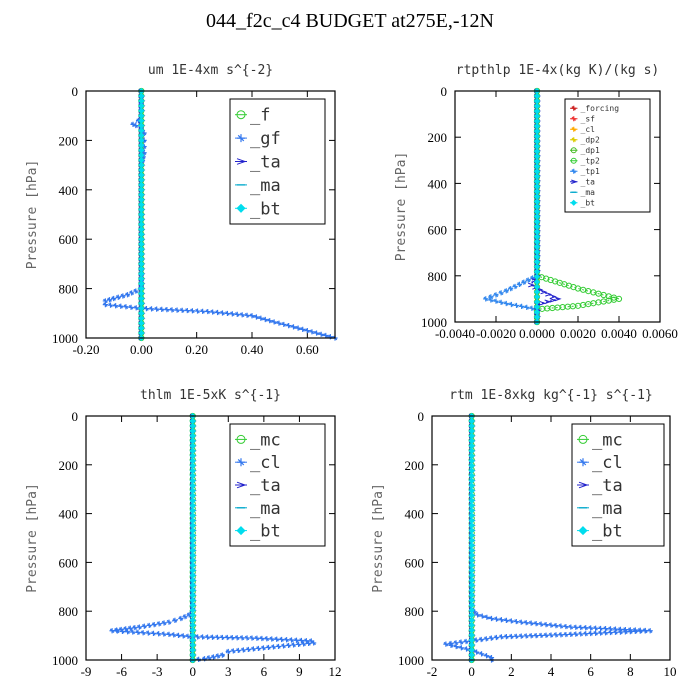  I want to click on x-tick-label: 2, so click(511, 671).